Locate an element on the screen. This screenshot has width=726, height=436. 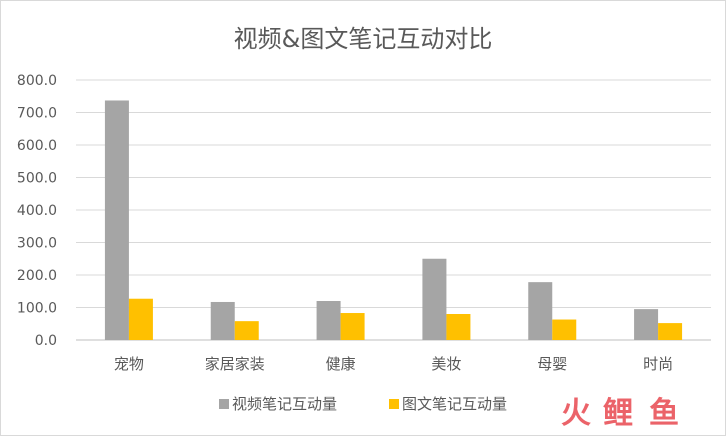
y-tick-label: 400.0 is located at coordinates (37, 211).